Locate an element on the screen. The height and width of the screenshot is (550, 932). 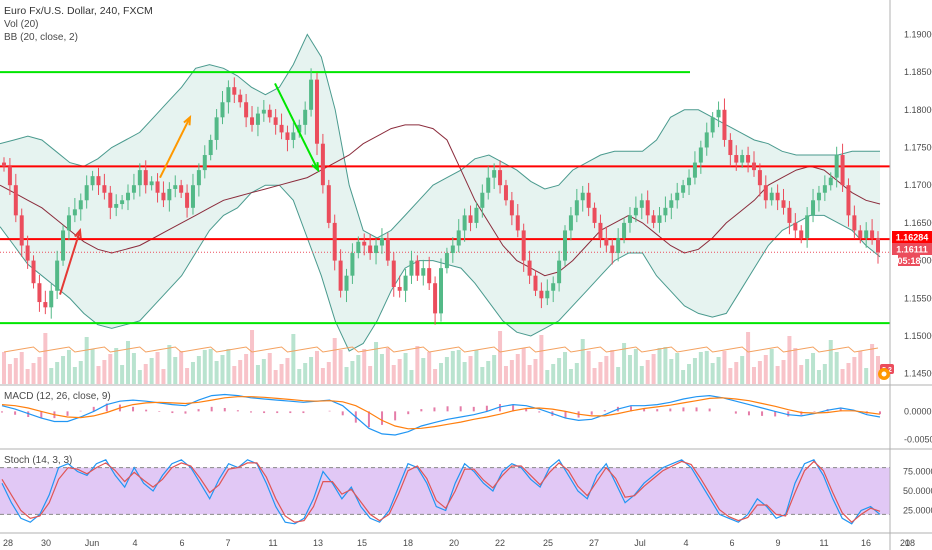
settings-icon is located at coordinates (884, 374).